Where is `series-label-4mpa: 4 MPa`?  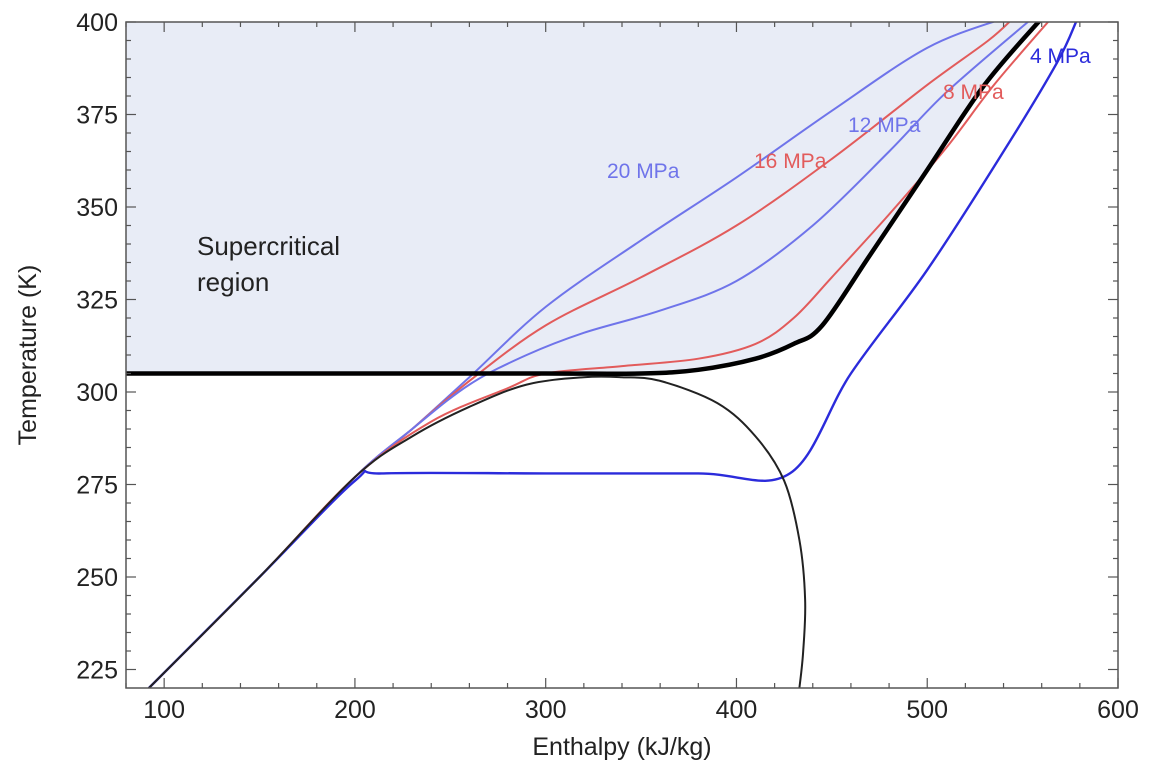 series-label-4mpa: 4 MPa is located at coordinates (1060, 56).